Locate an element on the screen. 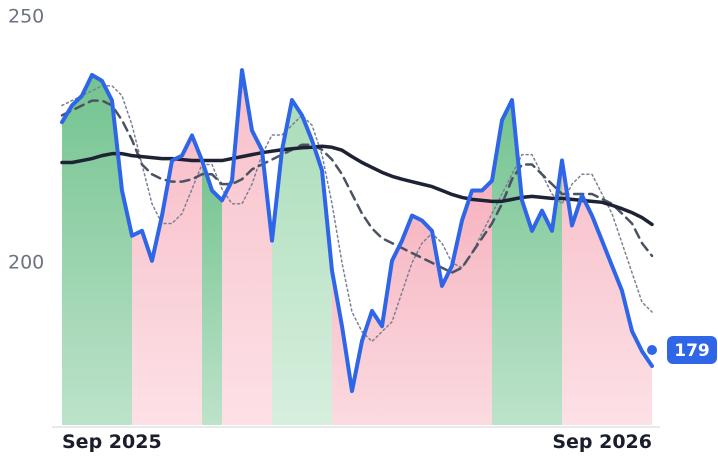 This screenshot has height=463, width=718. x-tick-label: Sep 2025 is located at coordinates (112, 442).